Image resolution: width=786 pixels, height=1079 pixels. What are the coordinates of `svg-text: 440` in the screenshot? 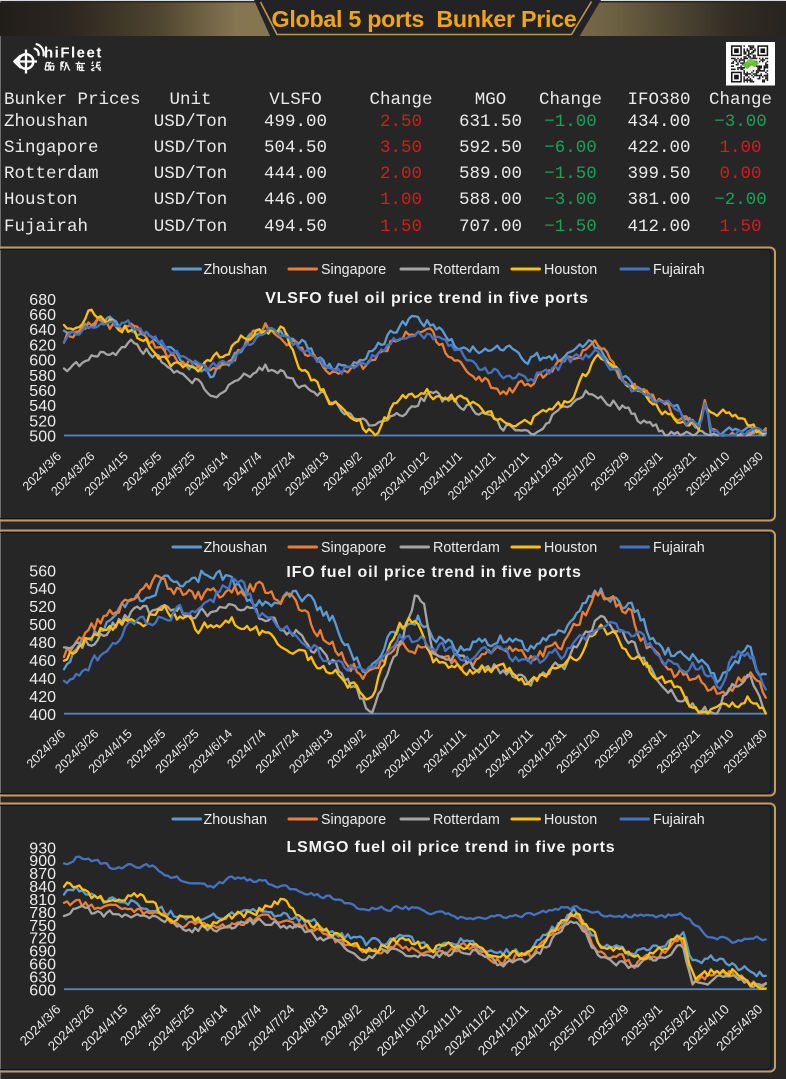 It's located at (42, 679).